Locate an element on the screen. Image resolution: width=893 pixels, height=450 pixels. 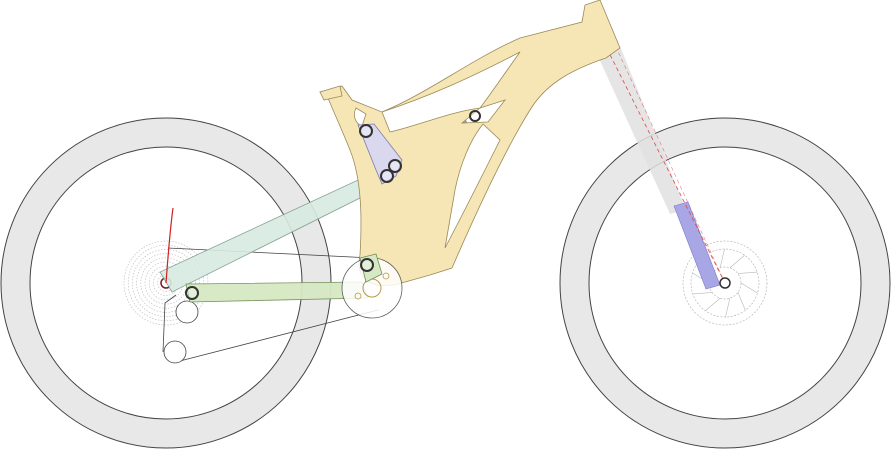
rocker-frame-pivot is located at coordinates (366, 131).